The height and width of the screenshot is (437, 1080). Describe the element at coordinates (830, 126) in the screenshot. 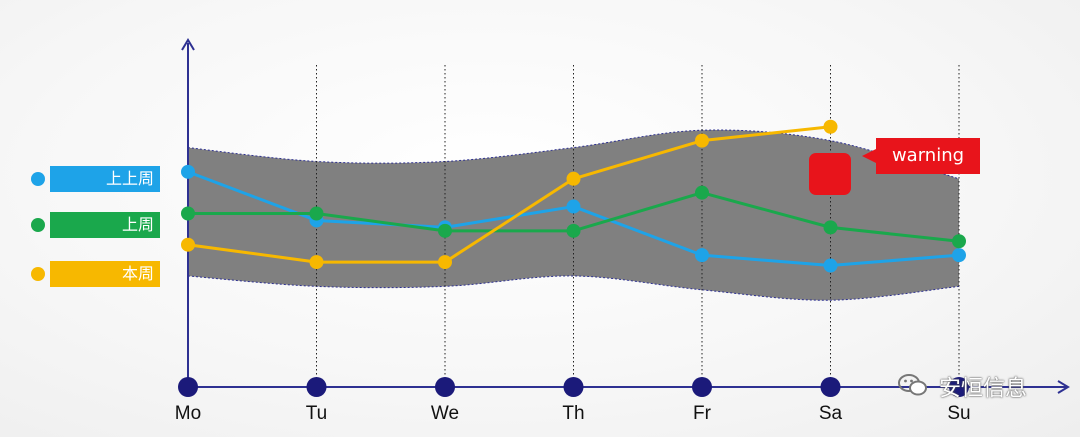

I see `data-point-2-sa` at that location.